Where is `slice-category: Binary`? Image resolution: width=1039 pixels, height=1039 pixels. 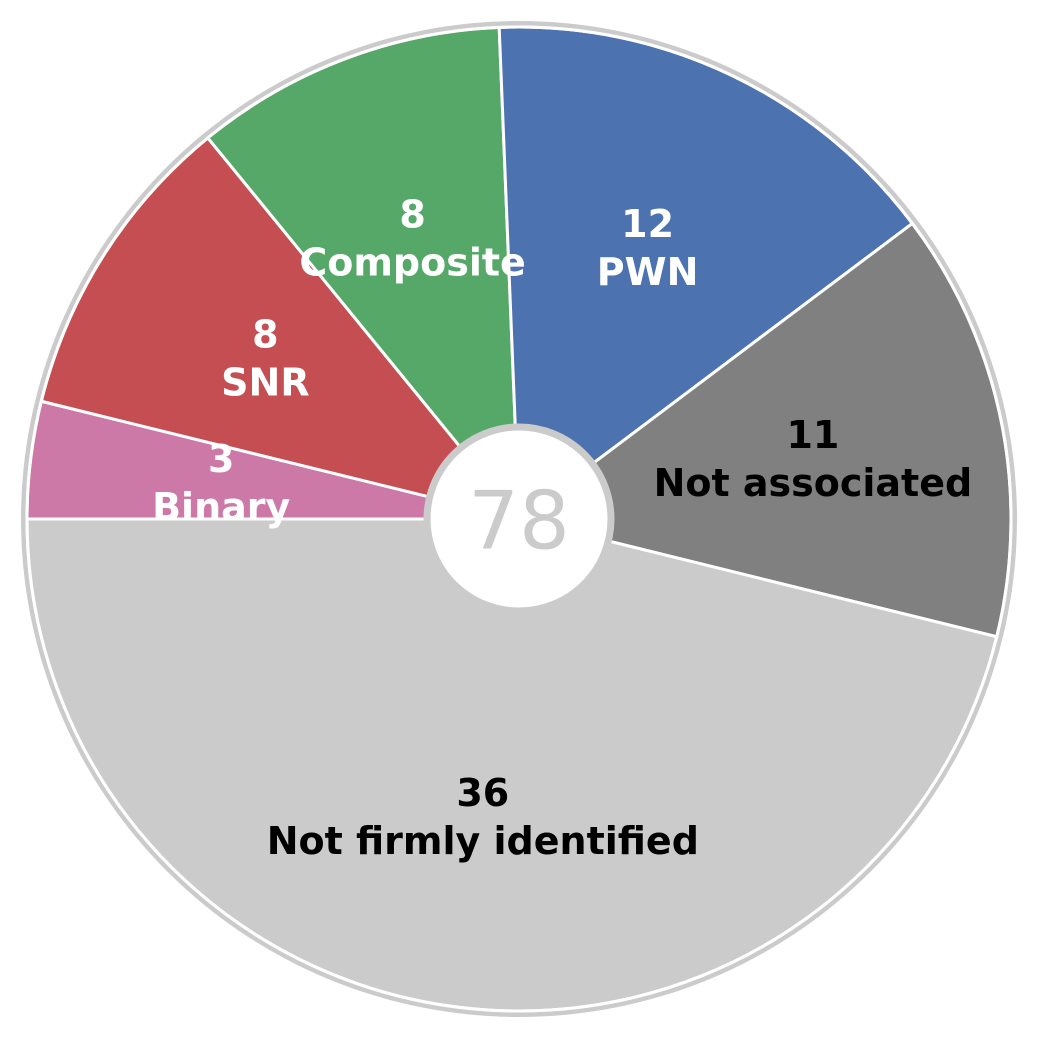 slice-category: Binary is located at coordinates (221, 507).